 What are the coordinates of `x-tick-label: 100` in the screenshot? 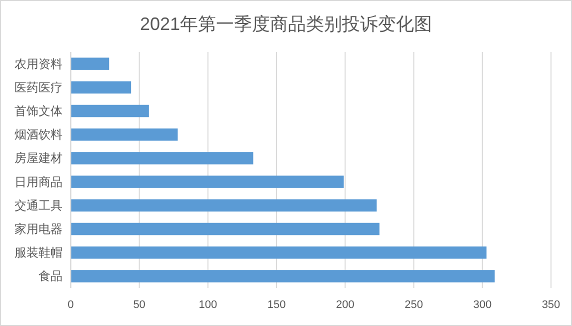 It's located at (208, 305).